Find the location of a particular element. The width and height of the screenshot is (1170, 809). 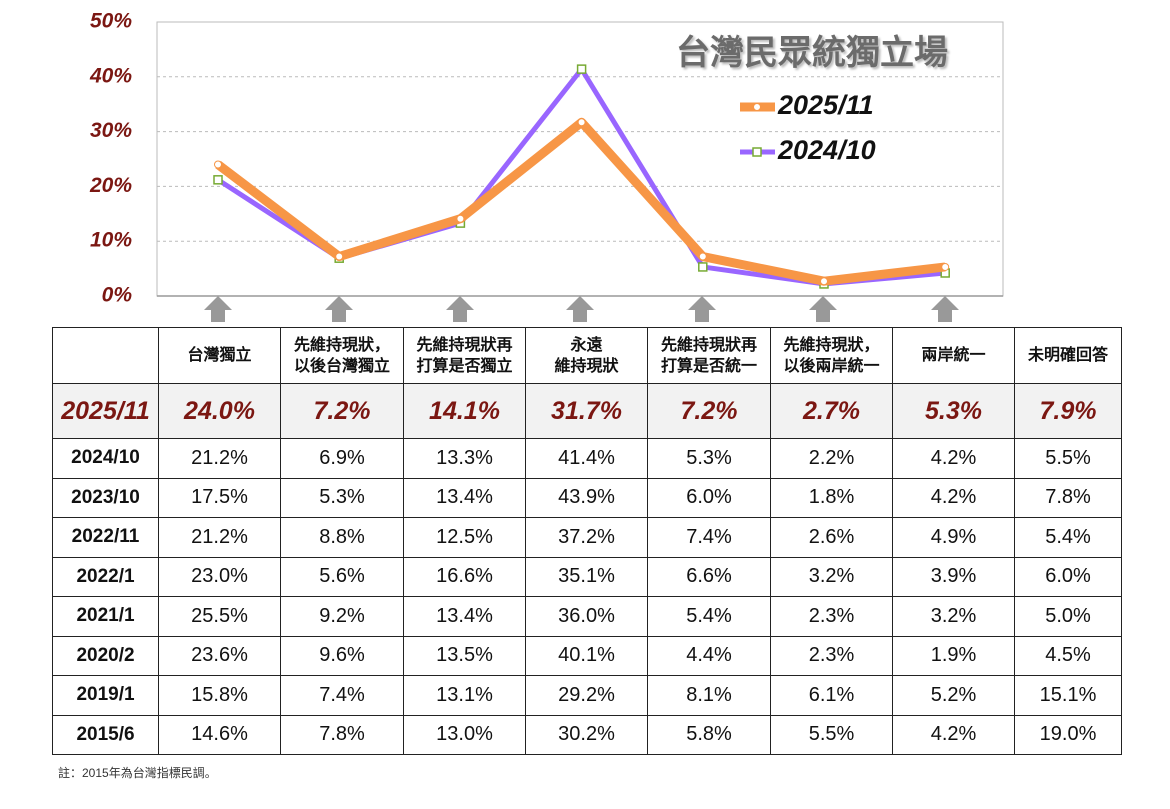

table-cell: 25.5% is located at coordinates (219, 616).